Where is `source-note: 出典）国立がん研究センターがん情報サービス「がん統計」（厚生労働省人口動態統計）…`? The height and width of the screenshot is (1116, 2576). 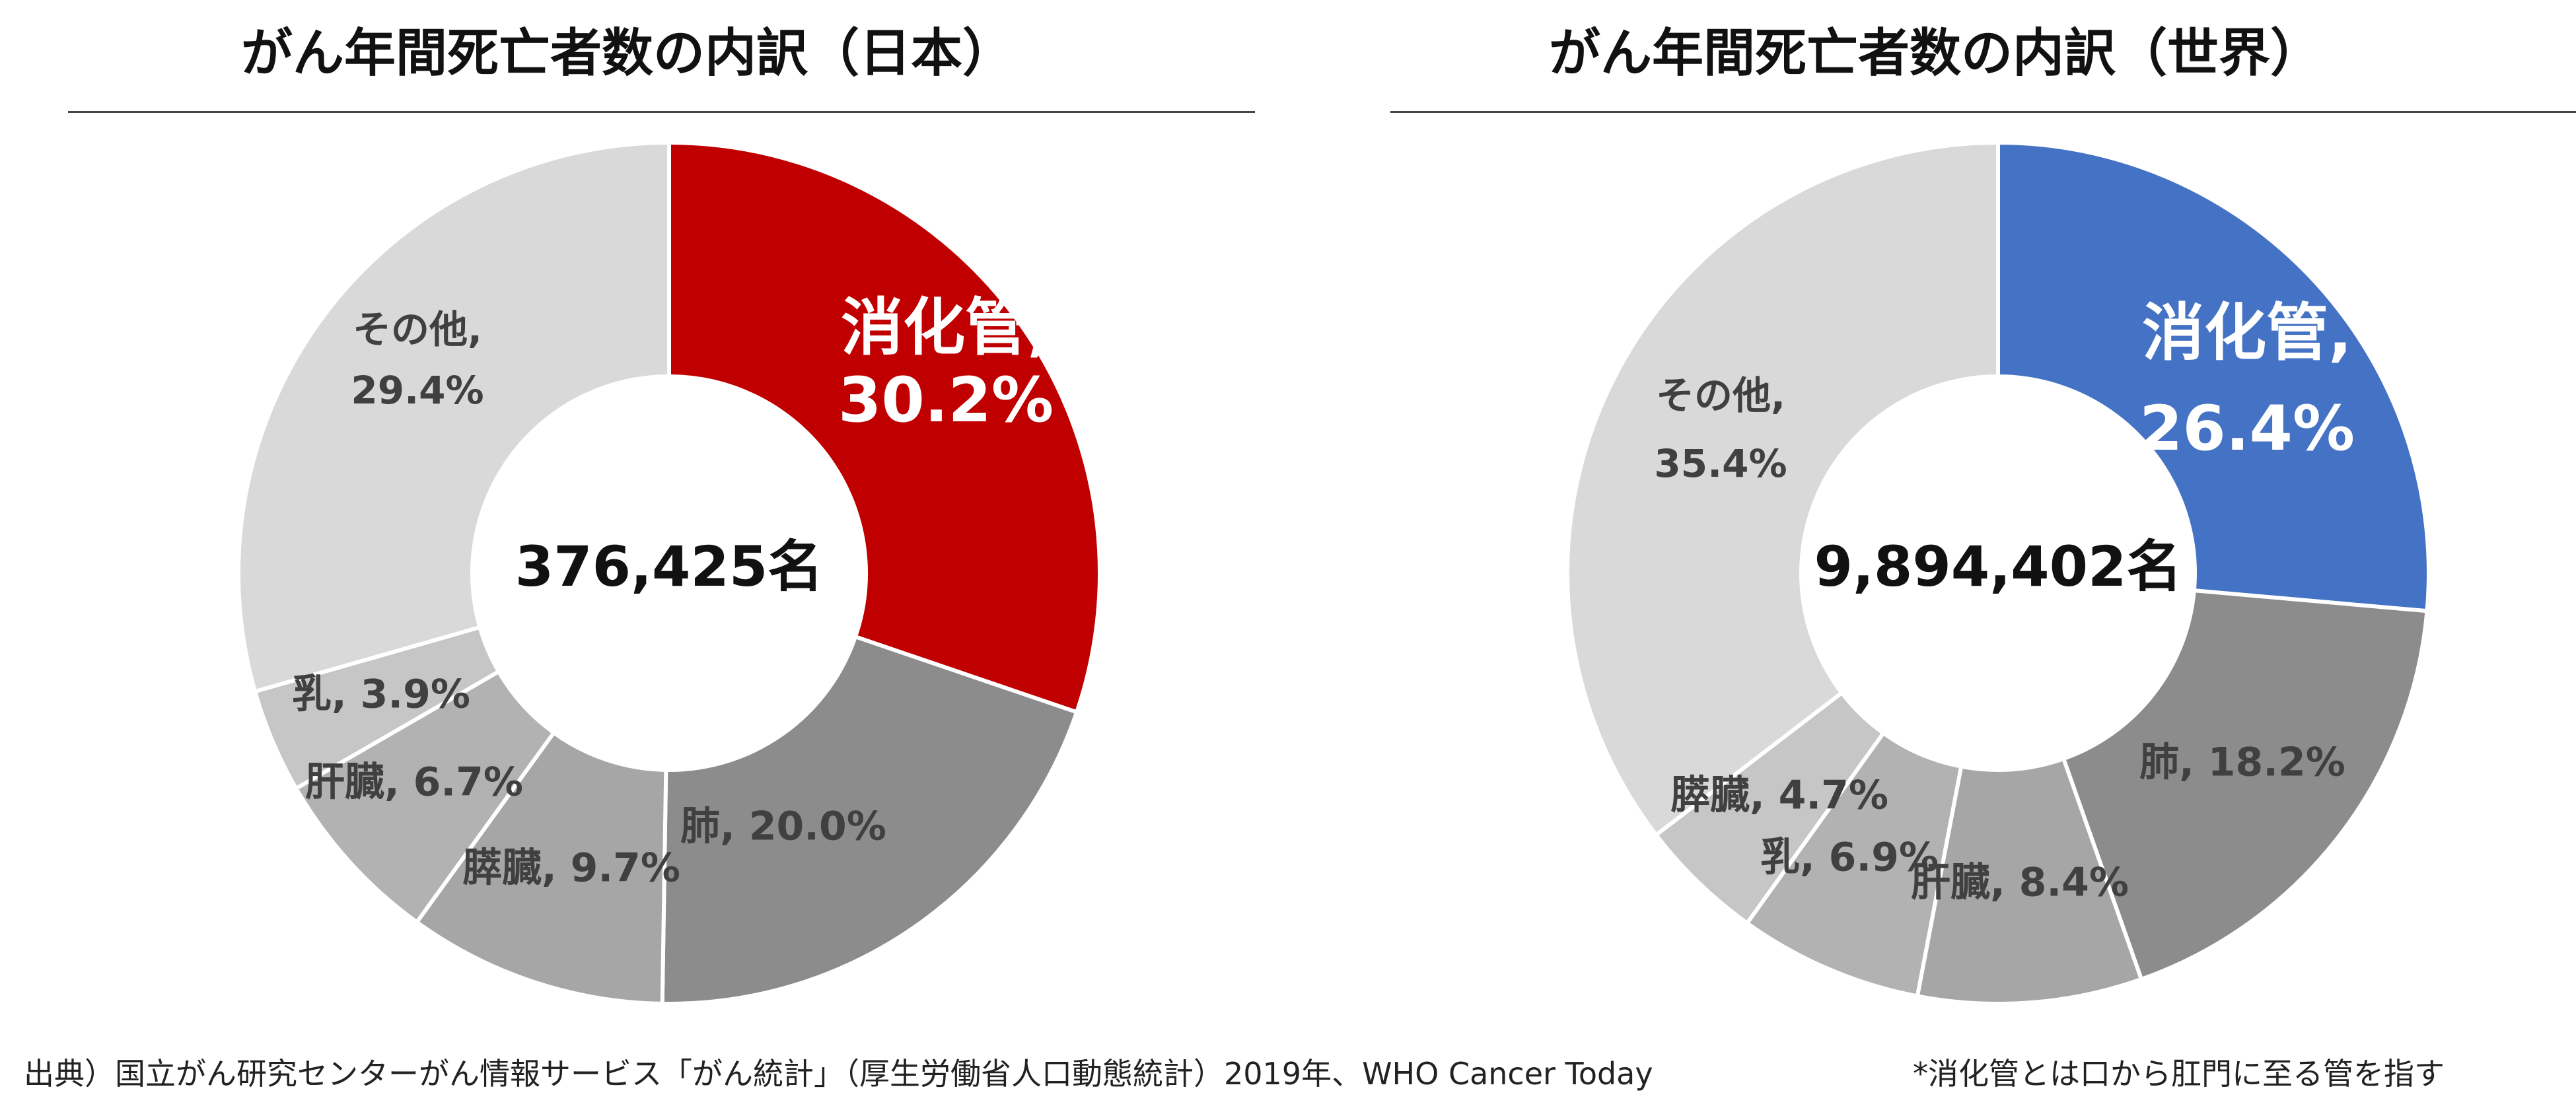
source-note: 出典）国立がん研究センターがん情報サービス「がん統計」（厚生労働省人口動態統計）… is located at coordinates (839, 1074).